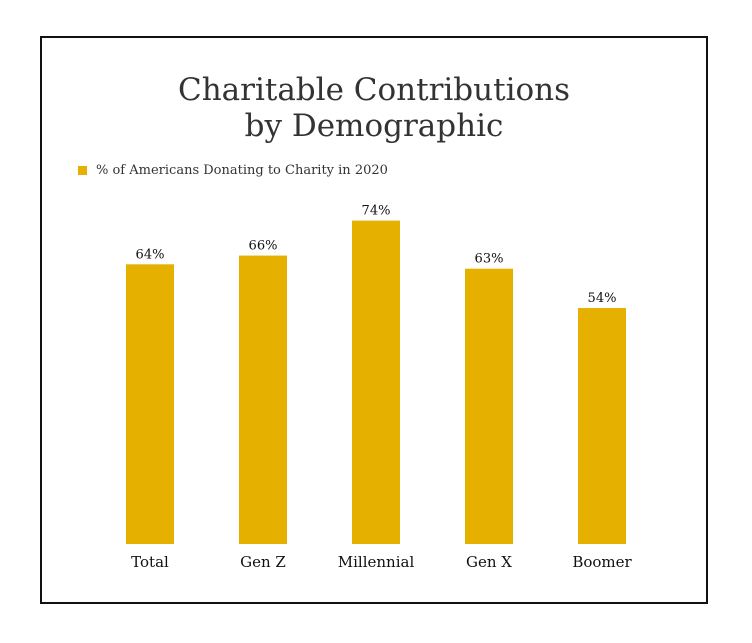 The image size is (752, 643). I want to click on bar-gen-x, so click(489, 406).